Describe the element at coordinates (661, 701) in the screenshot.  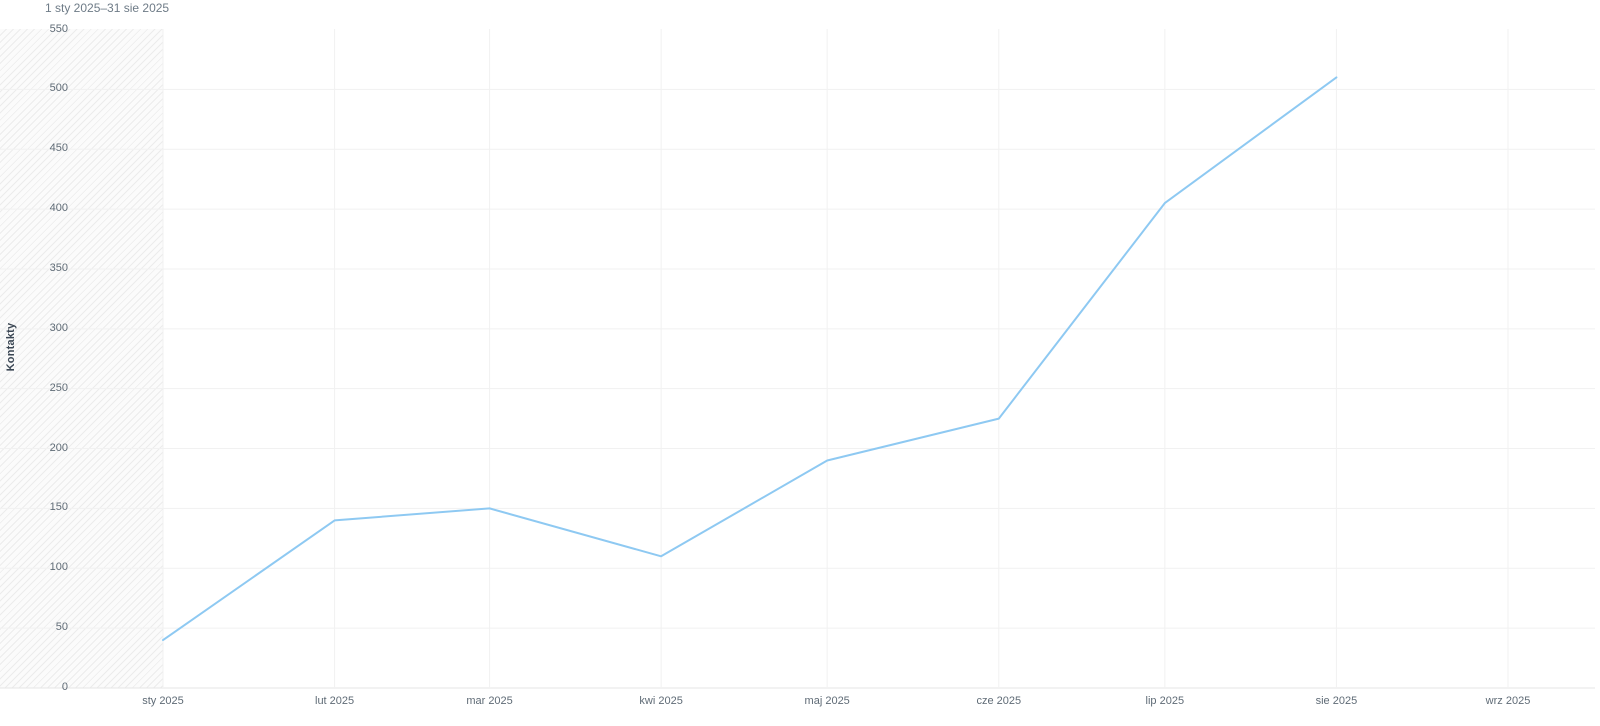
I see `x-tick-label: kwi 2025` at that location.